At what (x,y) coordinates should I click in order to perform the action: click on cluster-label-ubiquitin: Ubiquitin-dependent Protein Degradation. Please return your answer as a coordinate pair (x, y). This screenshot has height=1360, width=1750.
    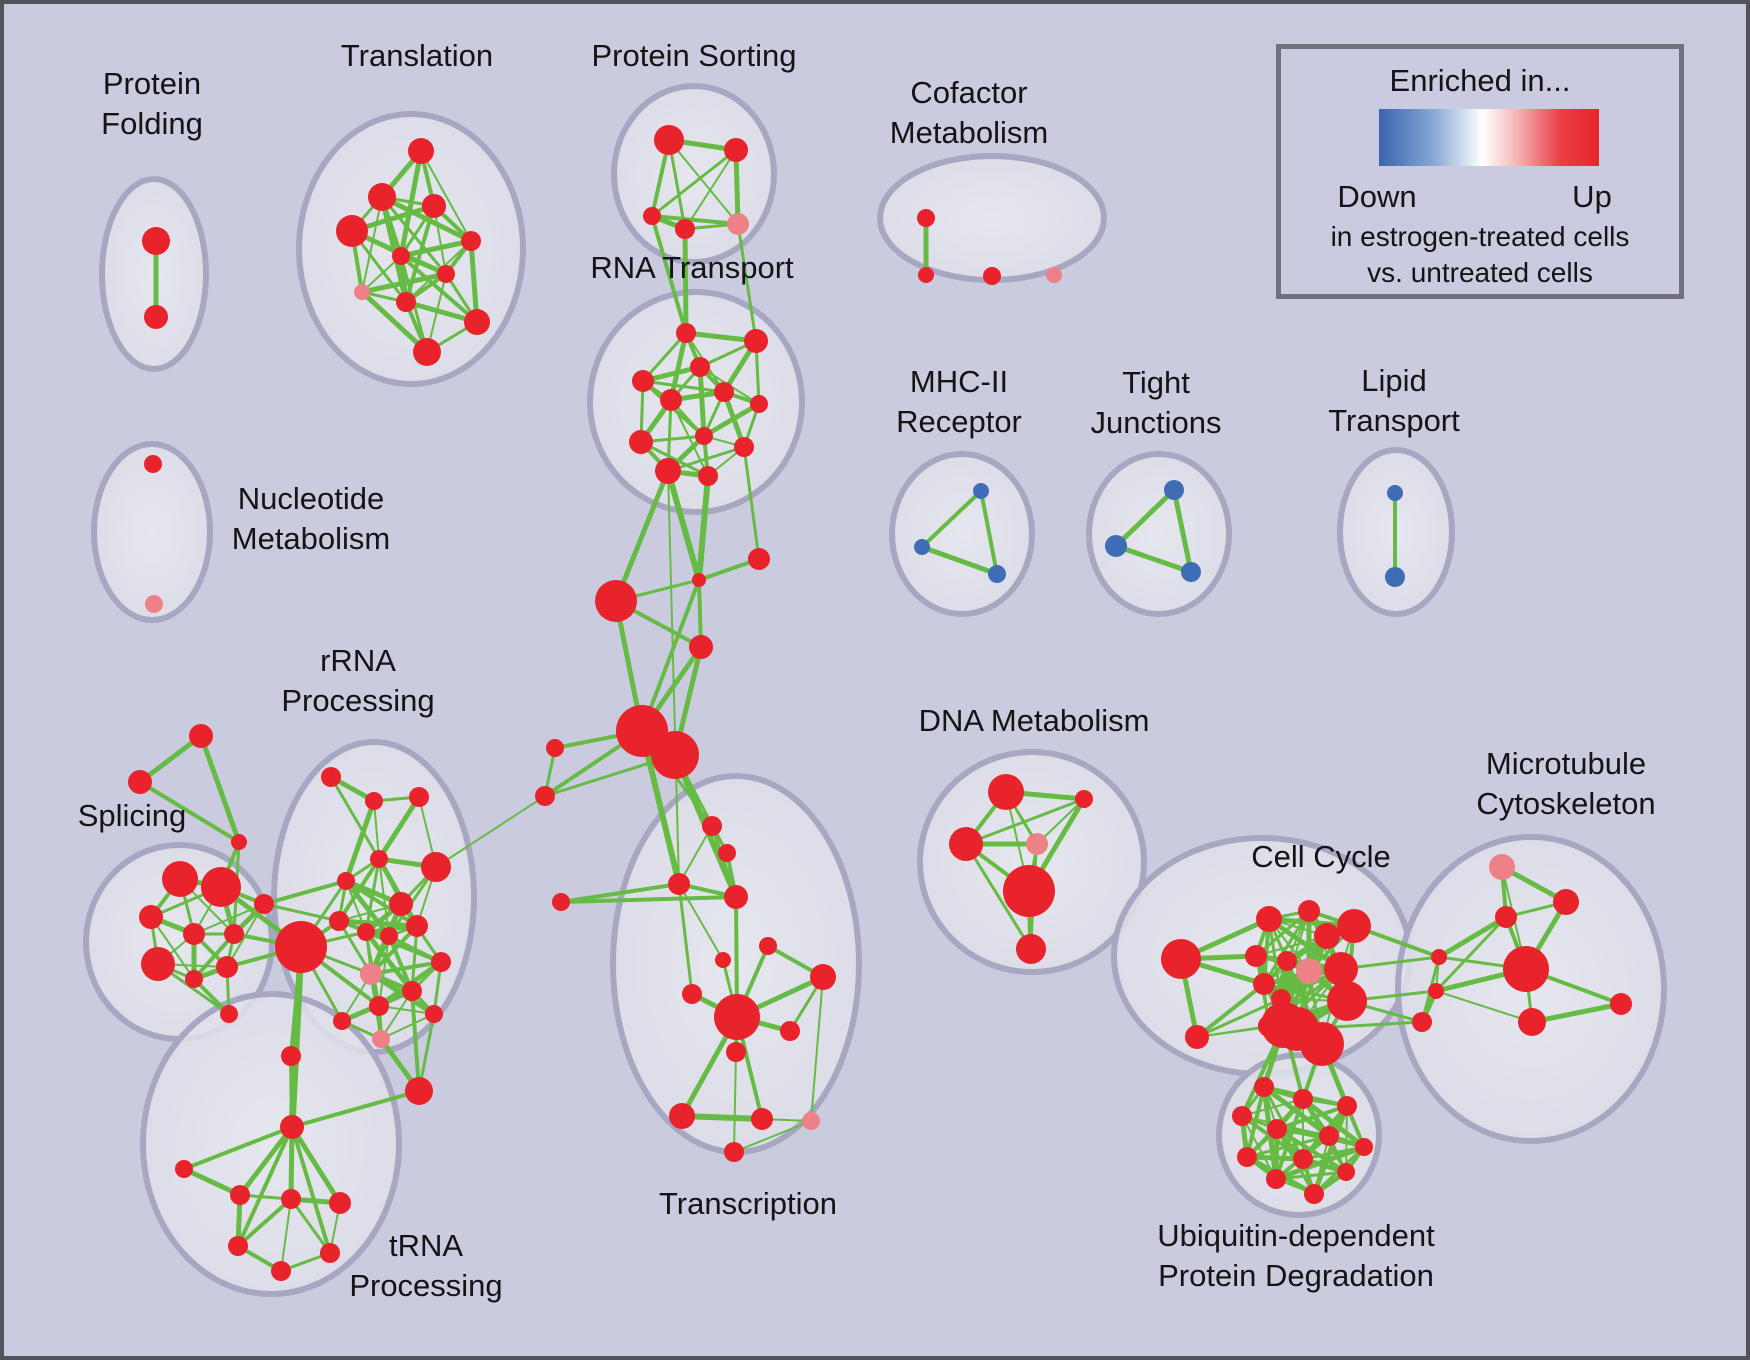
    Looking at the image, I should click on (1296, 1255).